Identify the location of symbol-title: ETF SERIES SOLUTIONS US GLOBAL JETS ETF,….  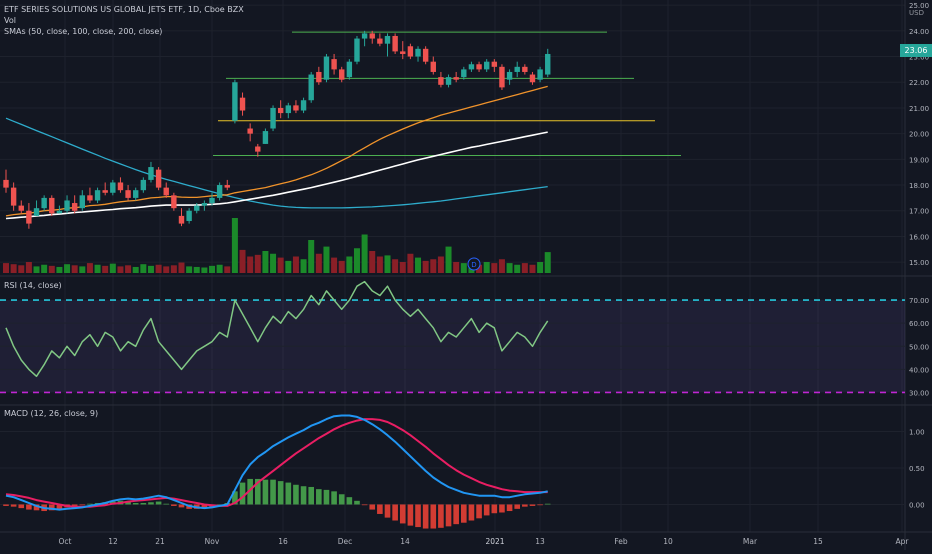
(124, 9).